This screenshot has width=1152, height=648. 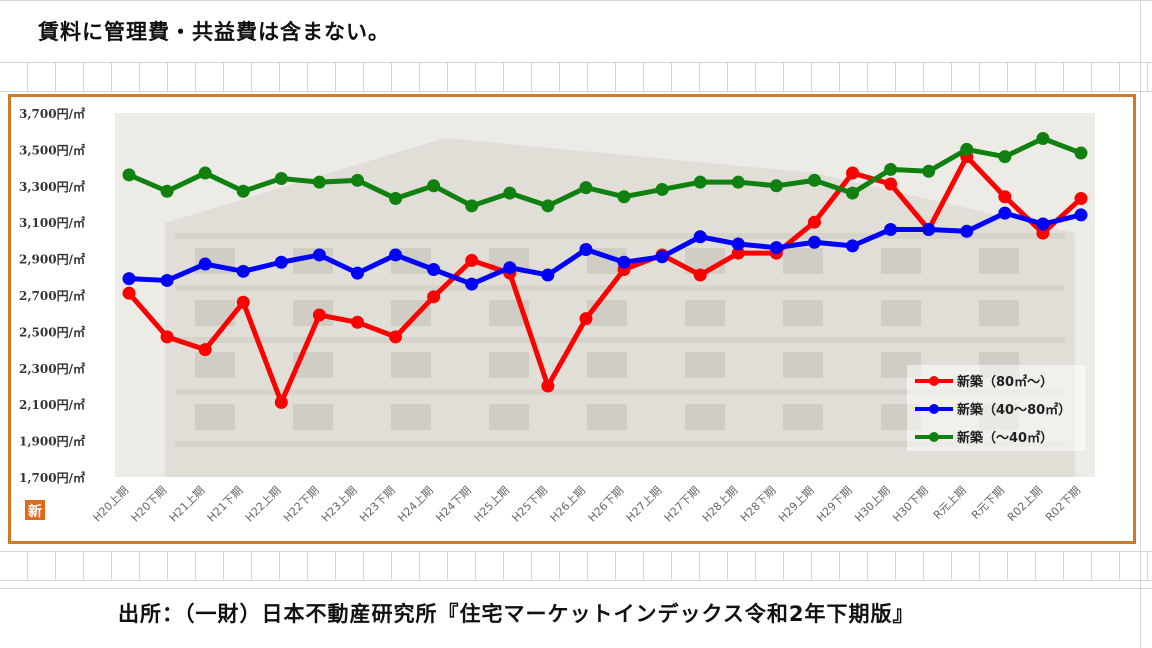 What do you see at coordinates (225, 504) in the screenshot?
I see `x-tick-label: H21下期` at bounding box center [225, 504].